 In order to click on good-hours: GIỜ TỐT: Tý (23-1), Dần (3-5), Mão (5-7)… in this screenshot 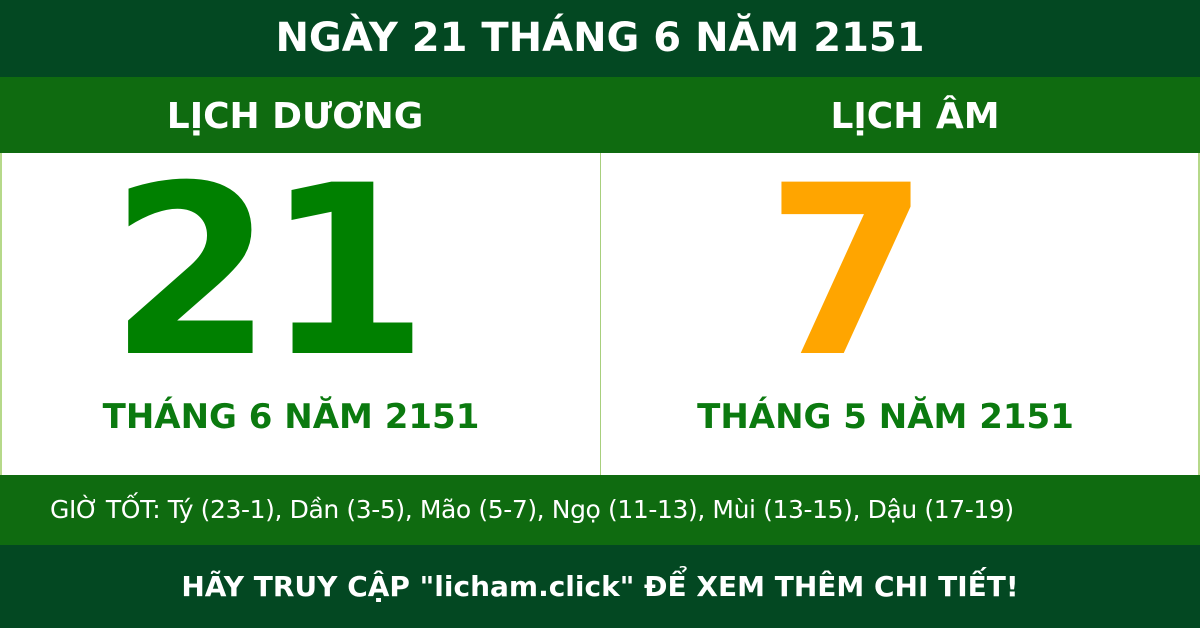, I will do `click(600, 510)`.